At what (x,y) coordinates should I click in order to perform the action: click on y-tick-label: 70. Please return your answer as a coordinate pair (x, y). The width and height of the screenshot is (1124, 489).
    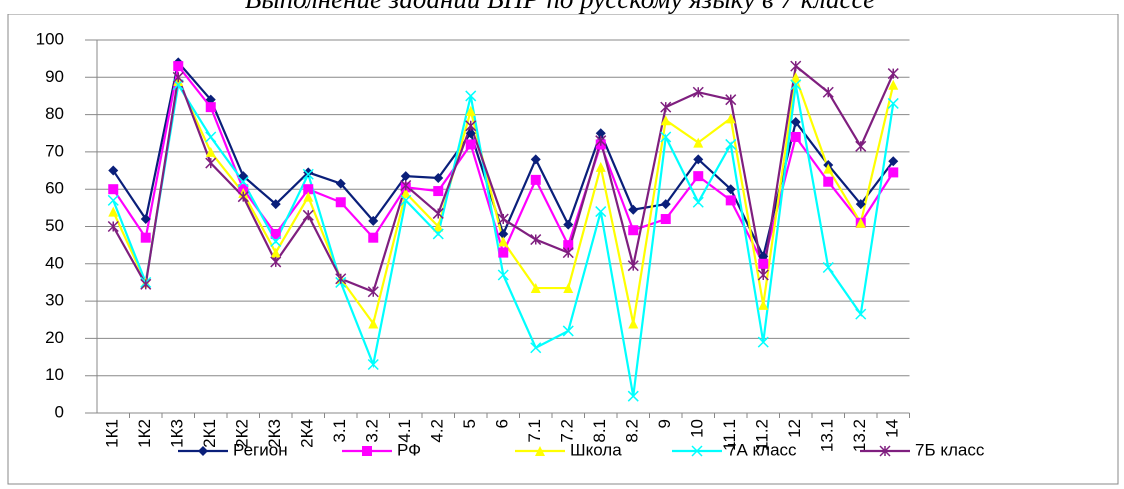
    Looking at the image, I should click on (54, 150).